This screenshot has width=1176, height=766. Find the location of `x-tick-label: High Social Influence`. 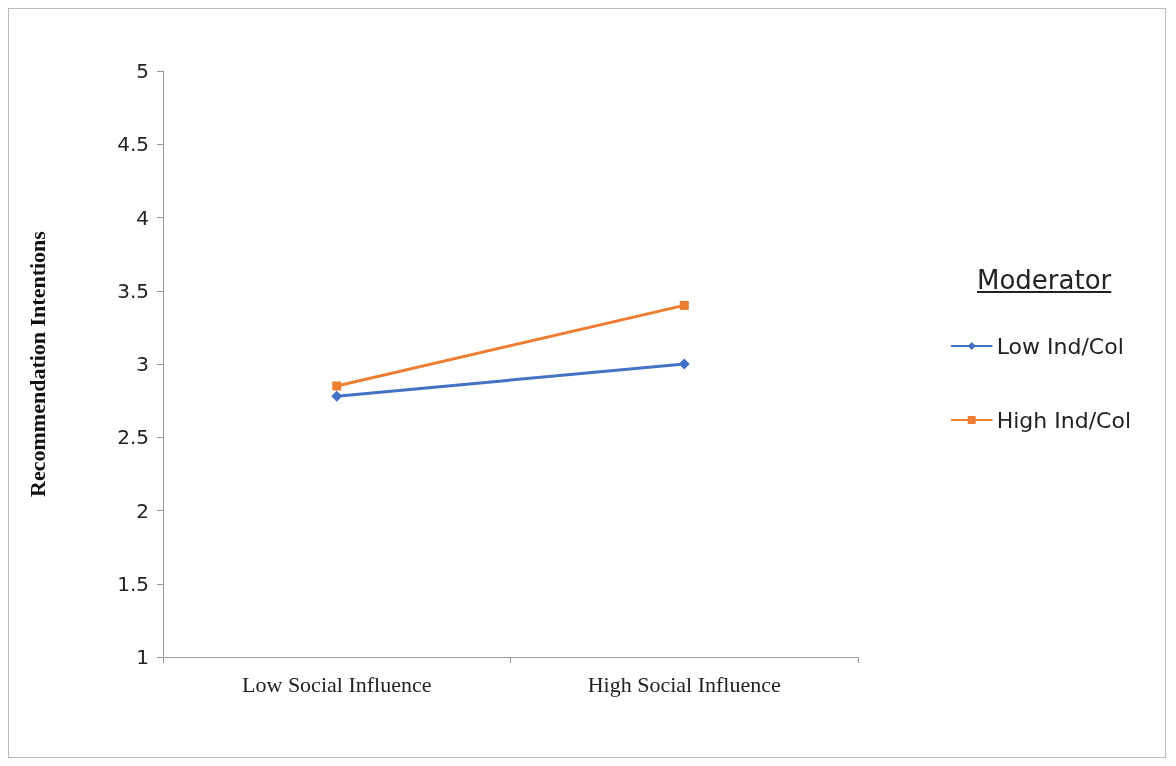

x-tick-label: High Social Influence is located at coordinates (684, 684).